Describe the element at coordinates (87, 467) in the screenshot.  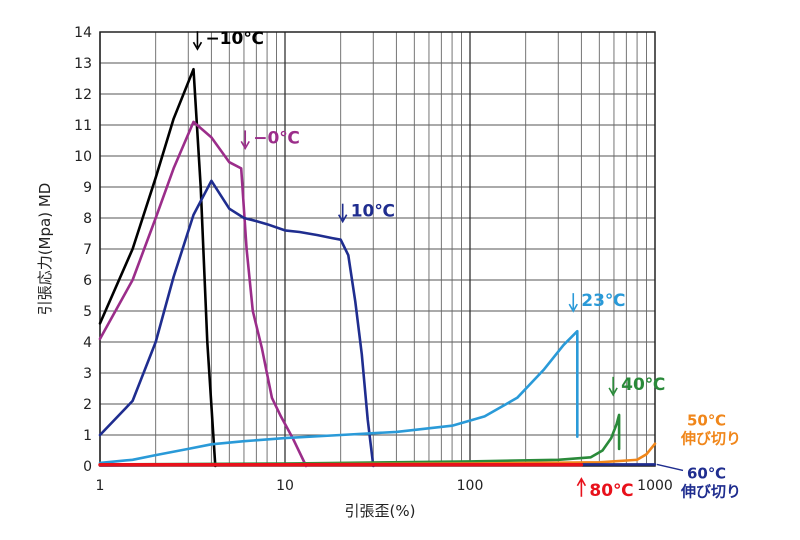
I see `y-tick-label: 0` at that location.